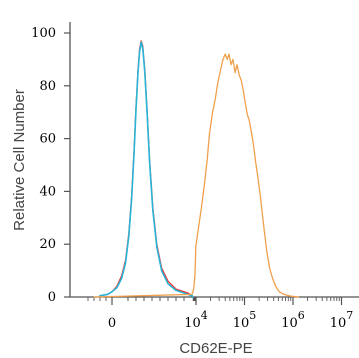 This screenshot has height=358, width=359. What do you see at coordinates (215, 348) in the screenshot?
I see `x-axis-title: CD62E-PE` at bounding box center [215, 348].